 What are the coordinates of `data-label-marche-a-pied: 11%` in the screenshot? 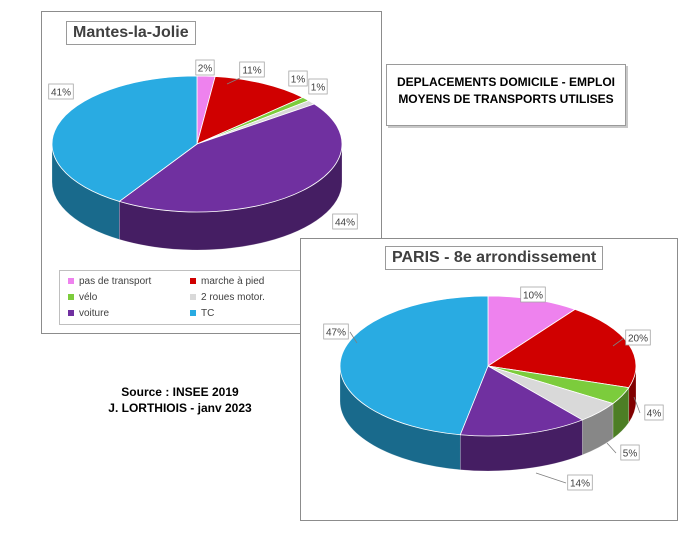 It's located at (251, 71).